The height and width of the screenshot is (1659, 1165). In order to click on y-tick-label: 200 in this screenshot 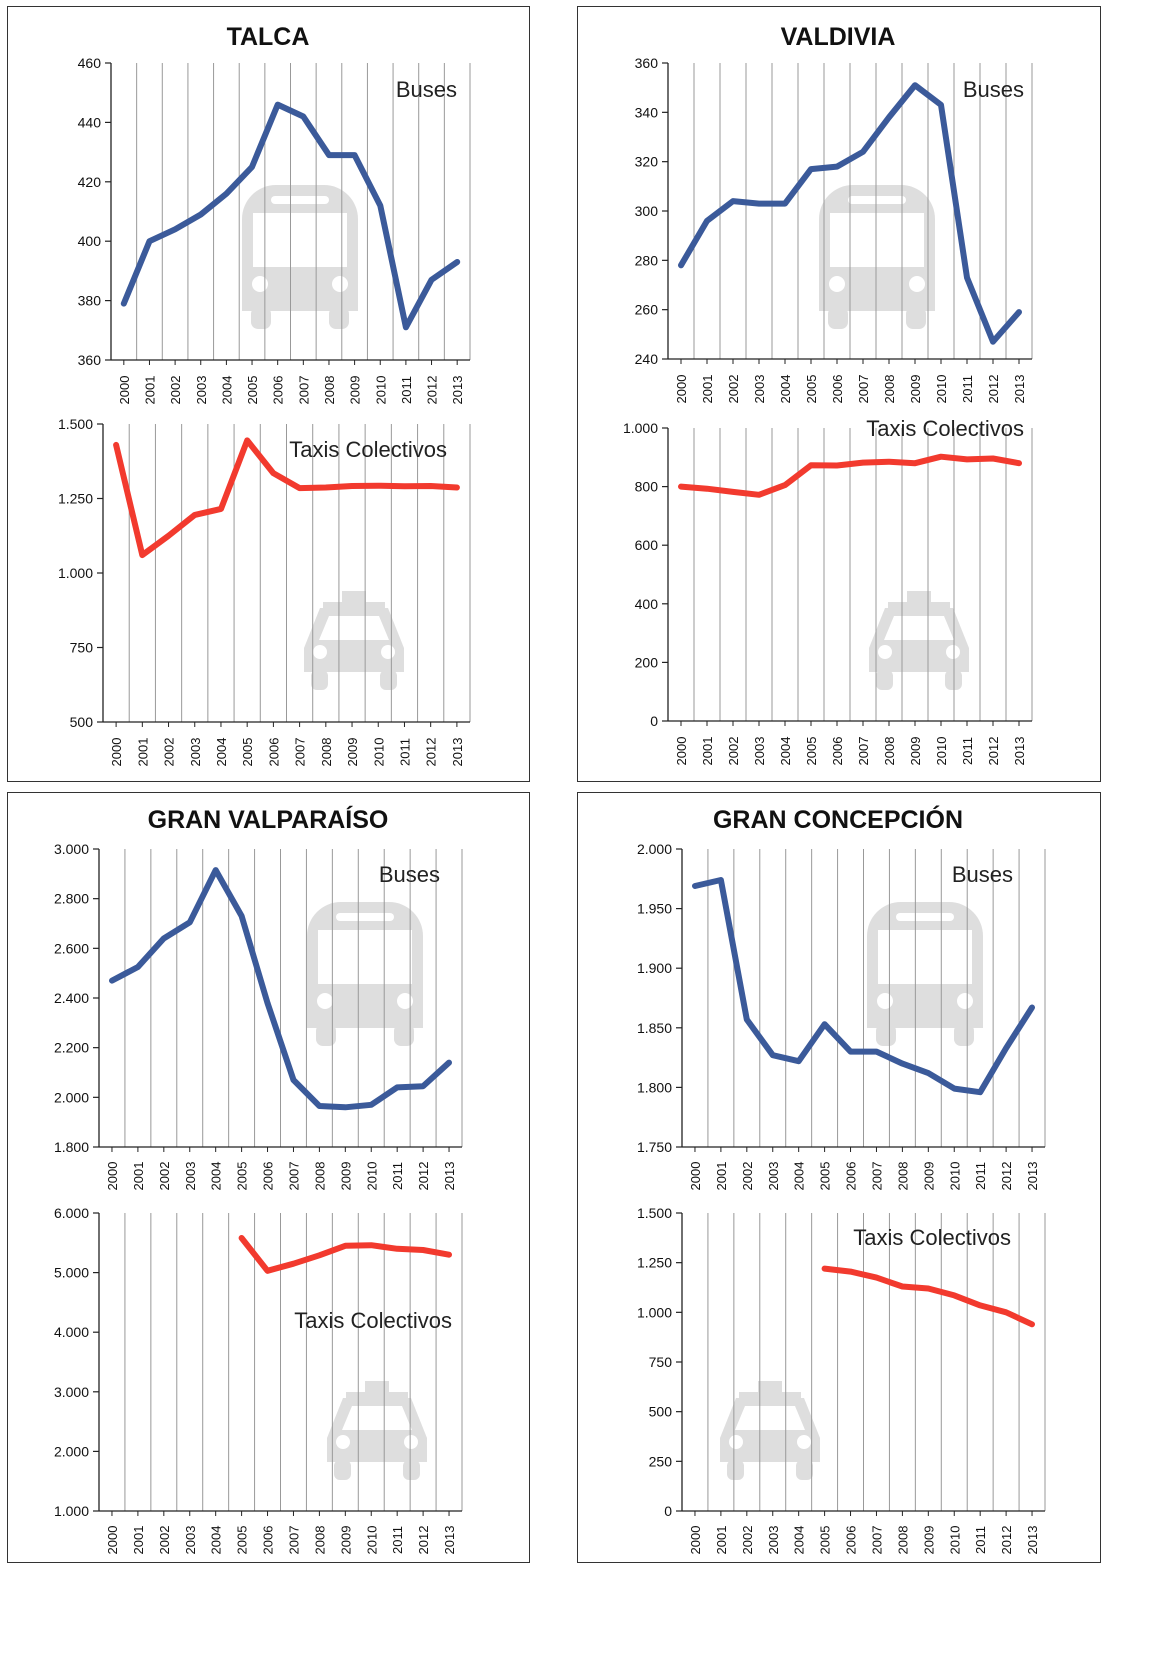, I will do `click(647, 662)`.